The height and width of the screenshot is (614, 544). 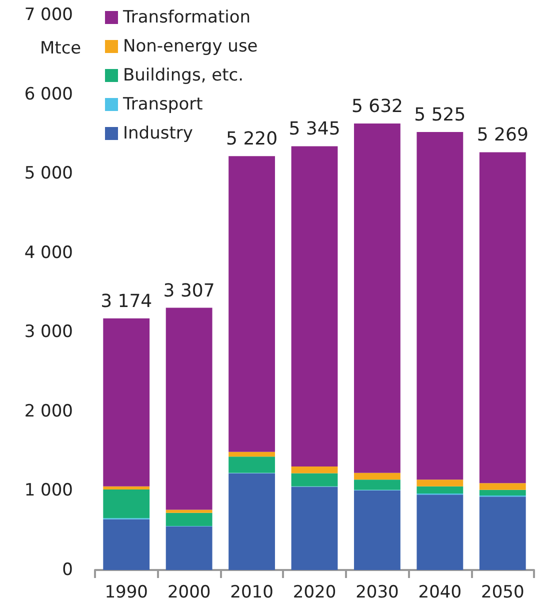 What do you see at coordinates (502, 592) in the screenshot?
I see `x-tick-label: 2050` at bounding box center [502, 592].